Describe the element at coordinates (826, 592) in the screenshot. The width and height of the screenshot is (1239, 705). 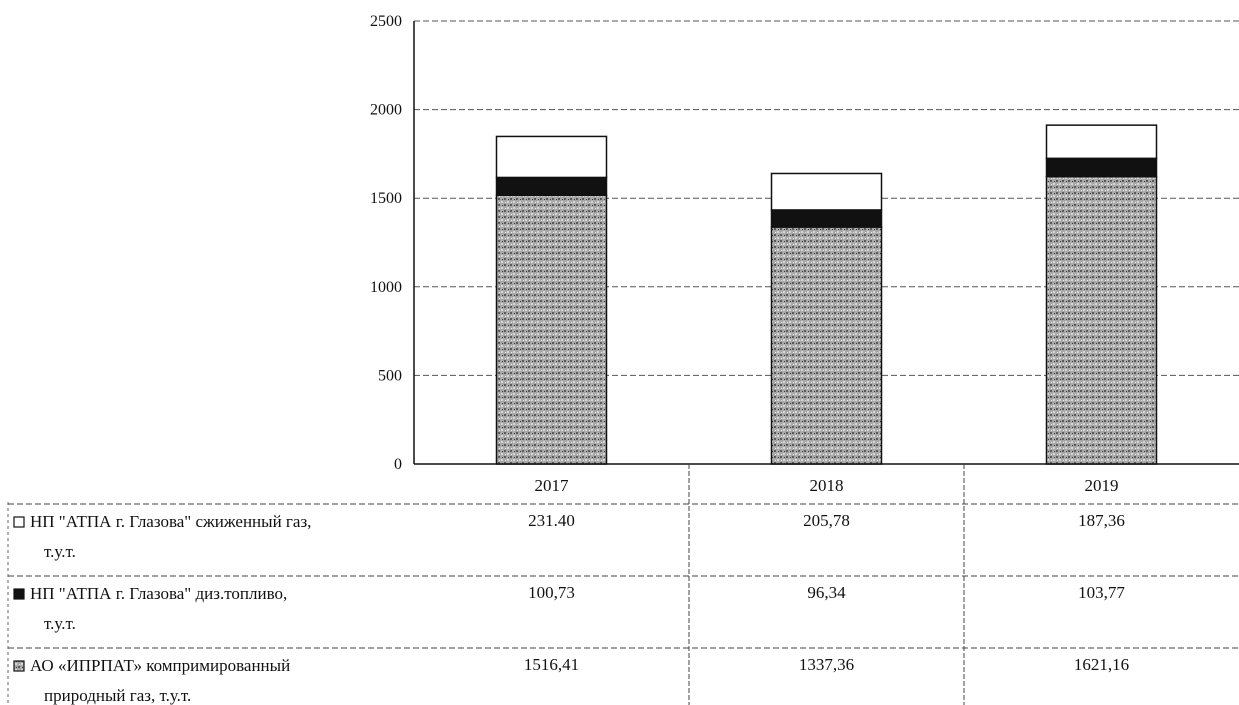
I see `data-label: 96,34` at that location.